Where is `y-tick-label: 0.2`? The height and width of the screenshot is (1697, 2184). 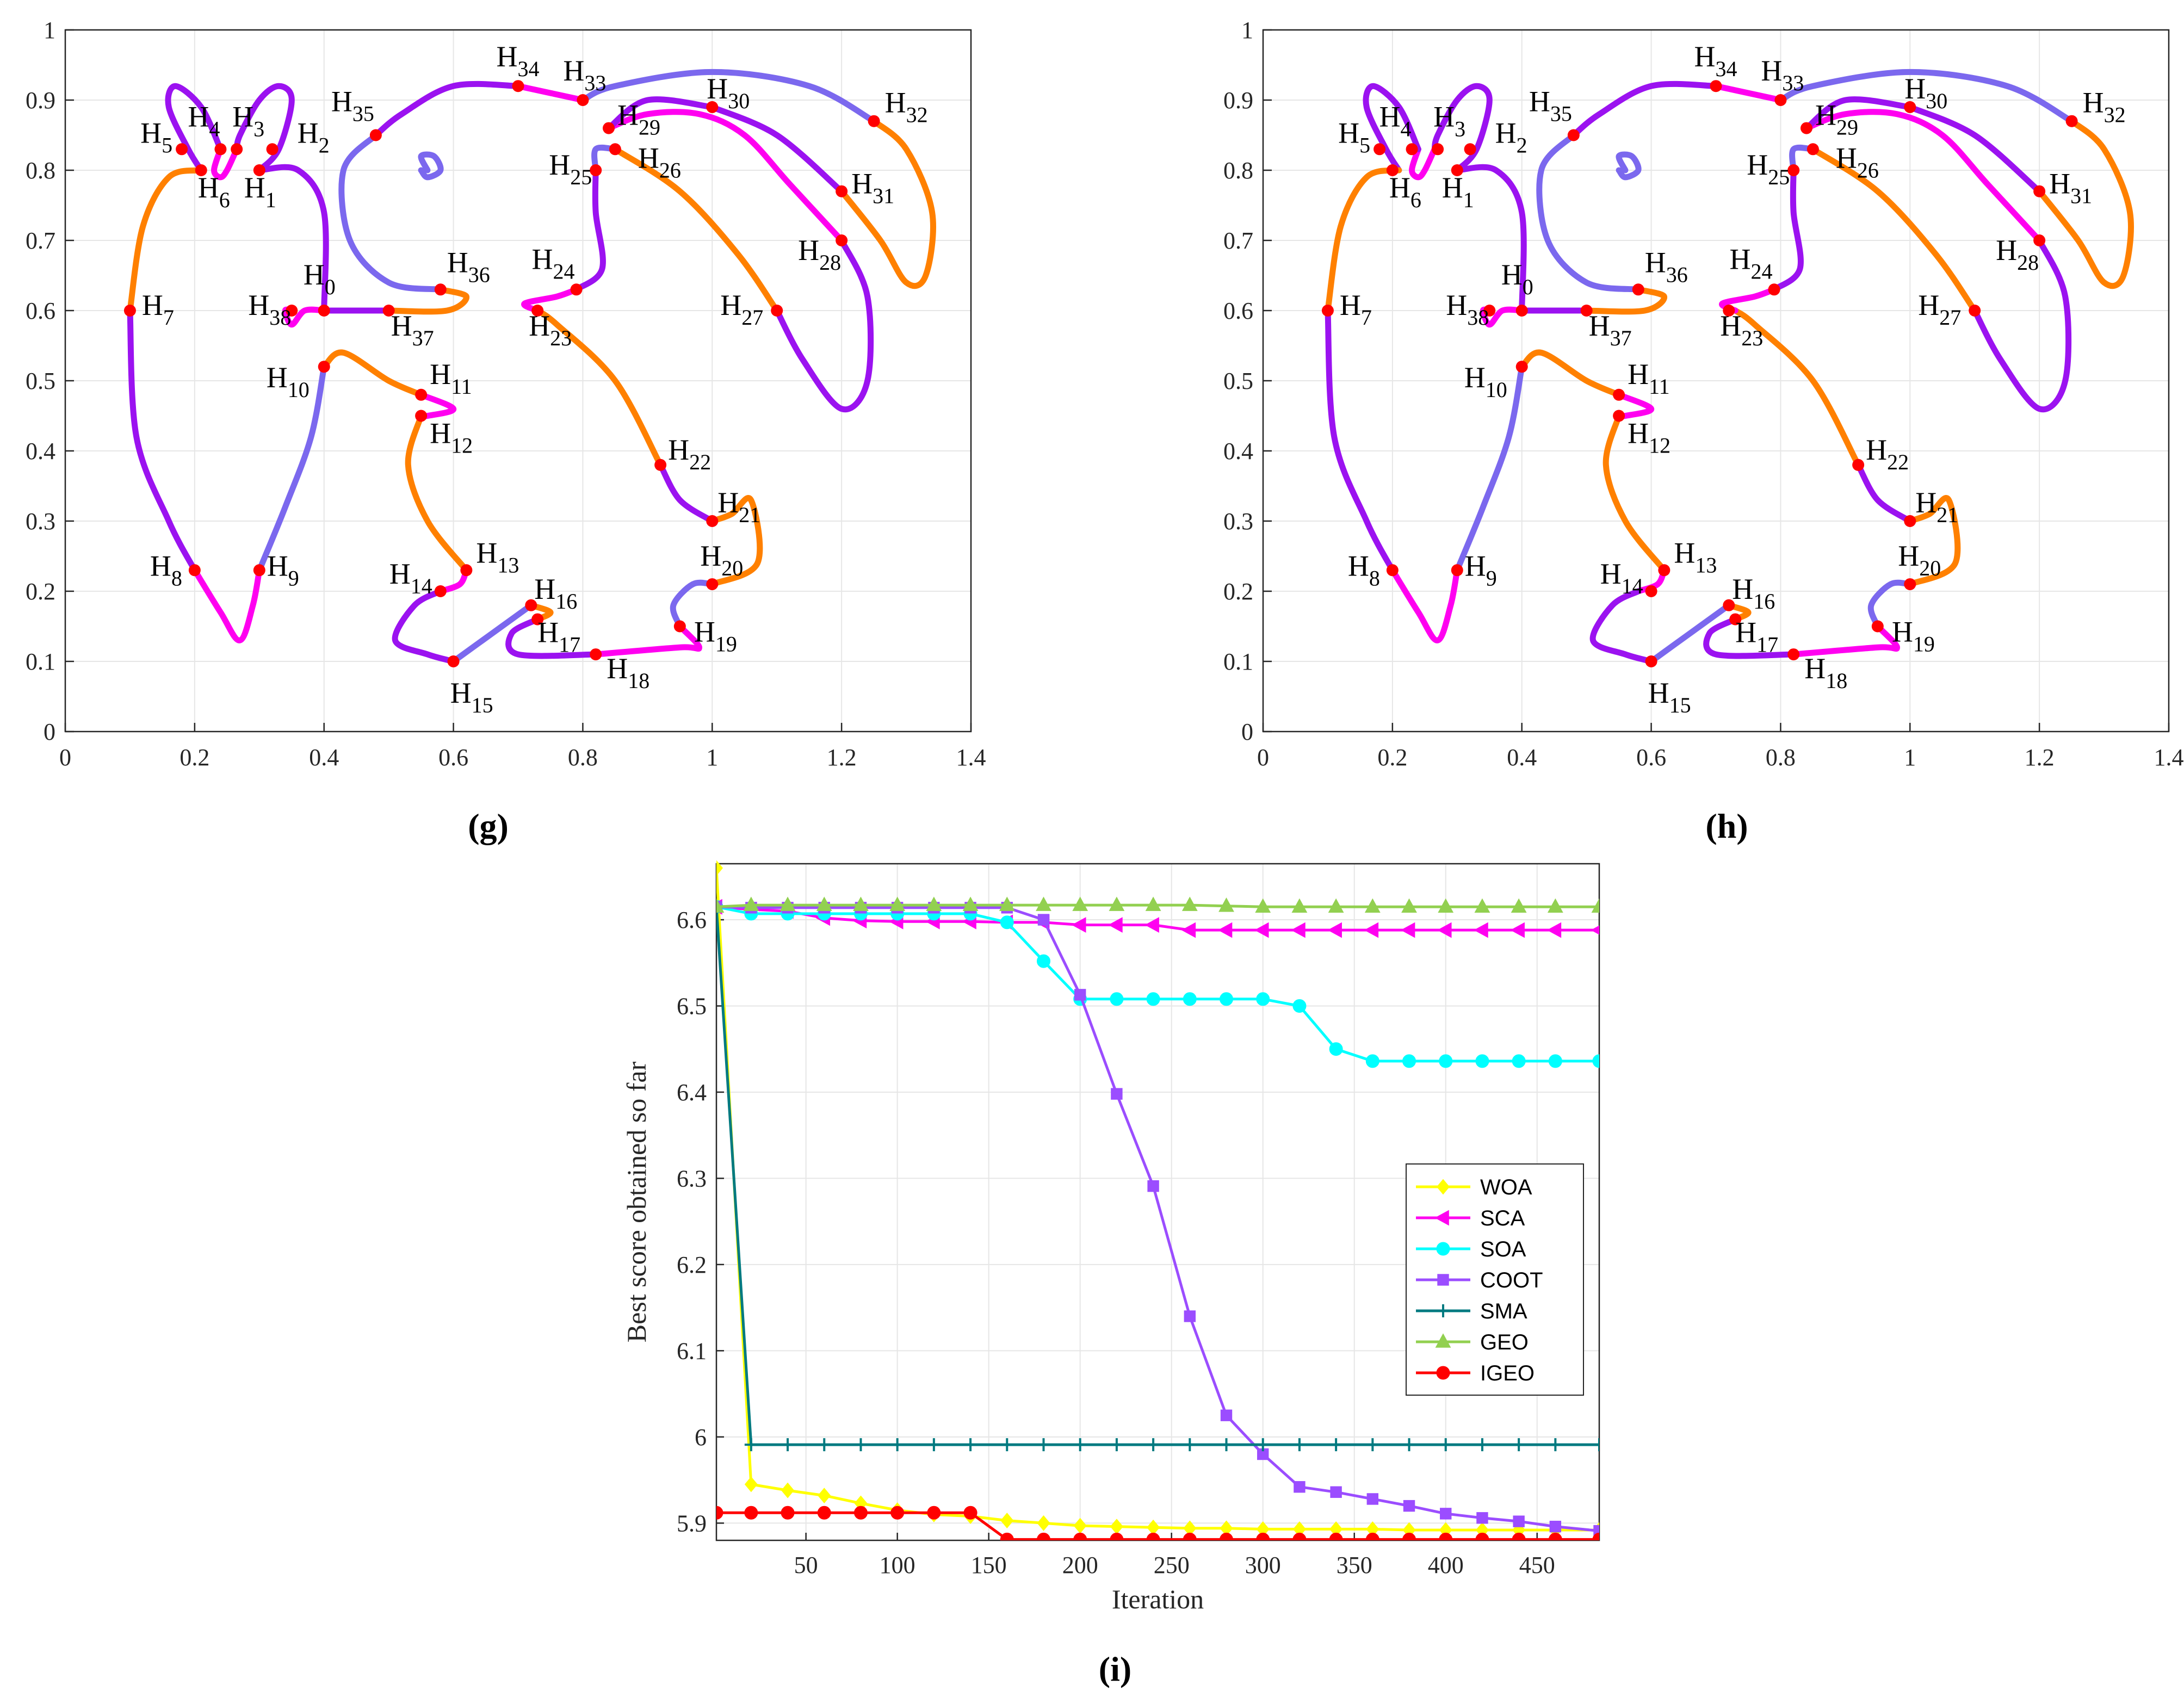 y-tick-label: 0.2 is located at coordinates (1238, 591).